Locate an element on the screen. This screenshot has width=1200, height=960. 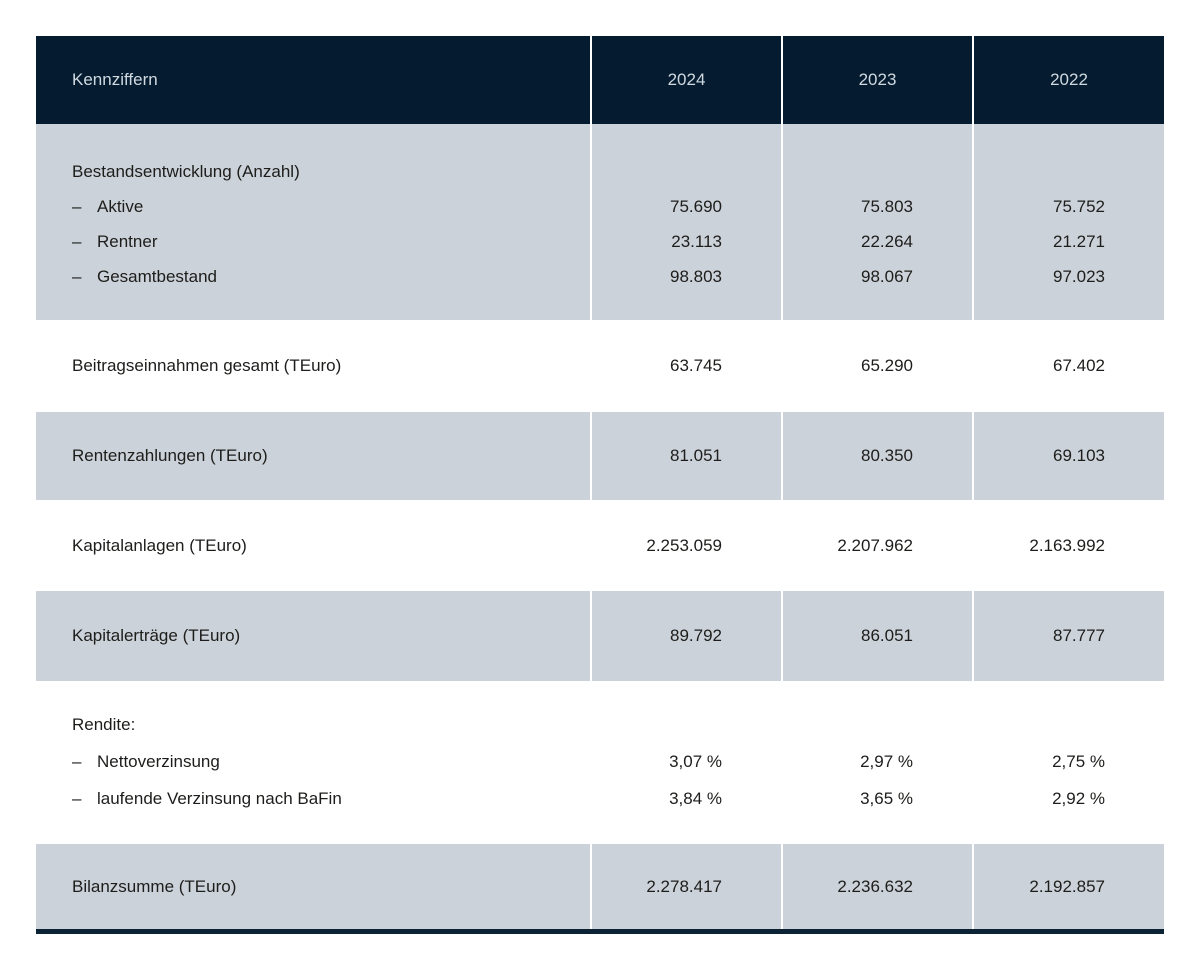
cell-kapitalertraege-2023: 86.051 is located at coordinates (876, 636).